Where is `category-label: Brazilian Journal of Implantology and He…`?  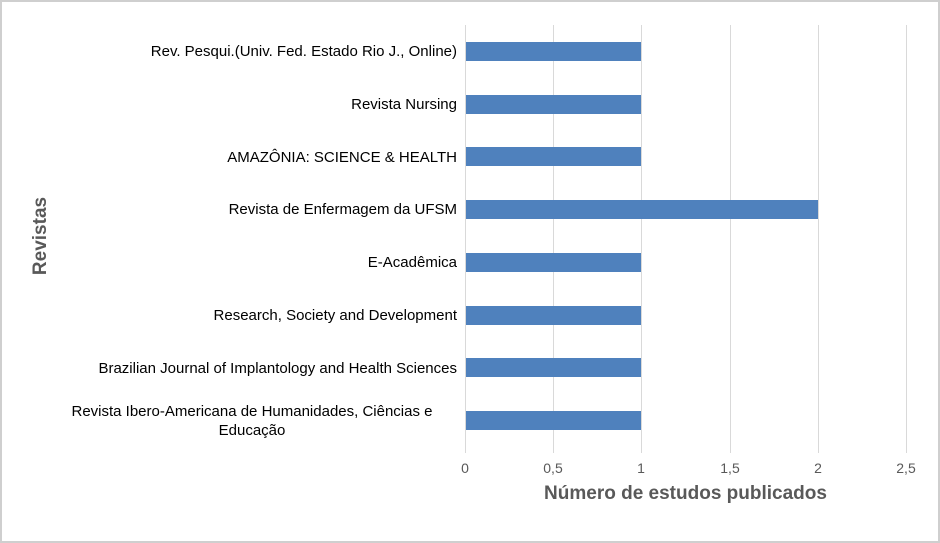
category-label: Brazilian Journal of Implantology and He… is located at coordinates (277, 368).